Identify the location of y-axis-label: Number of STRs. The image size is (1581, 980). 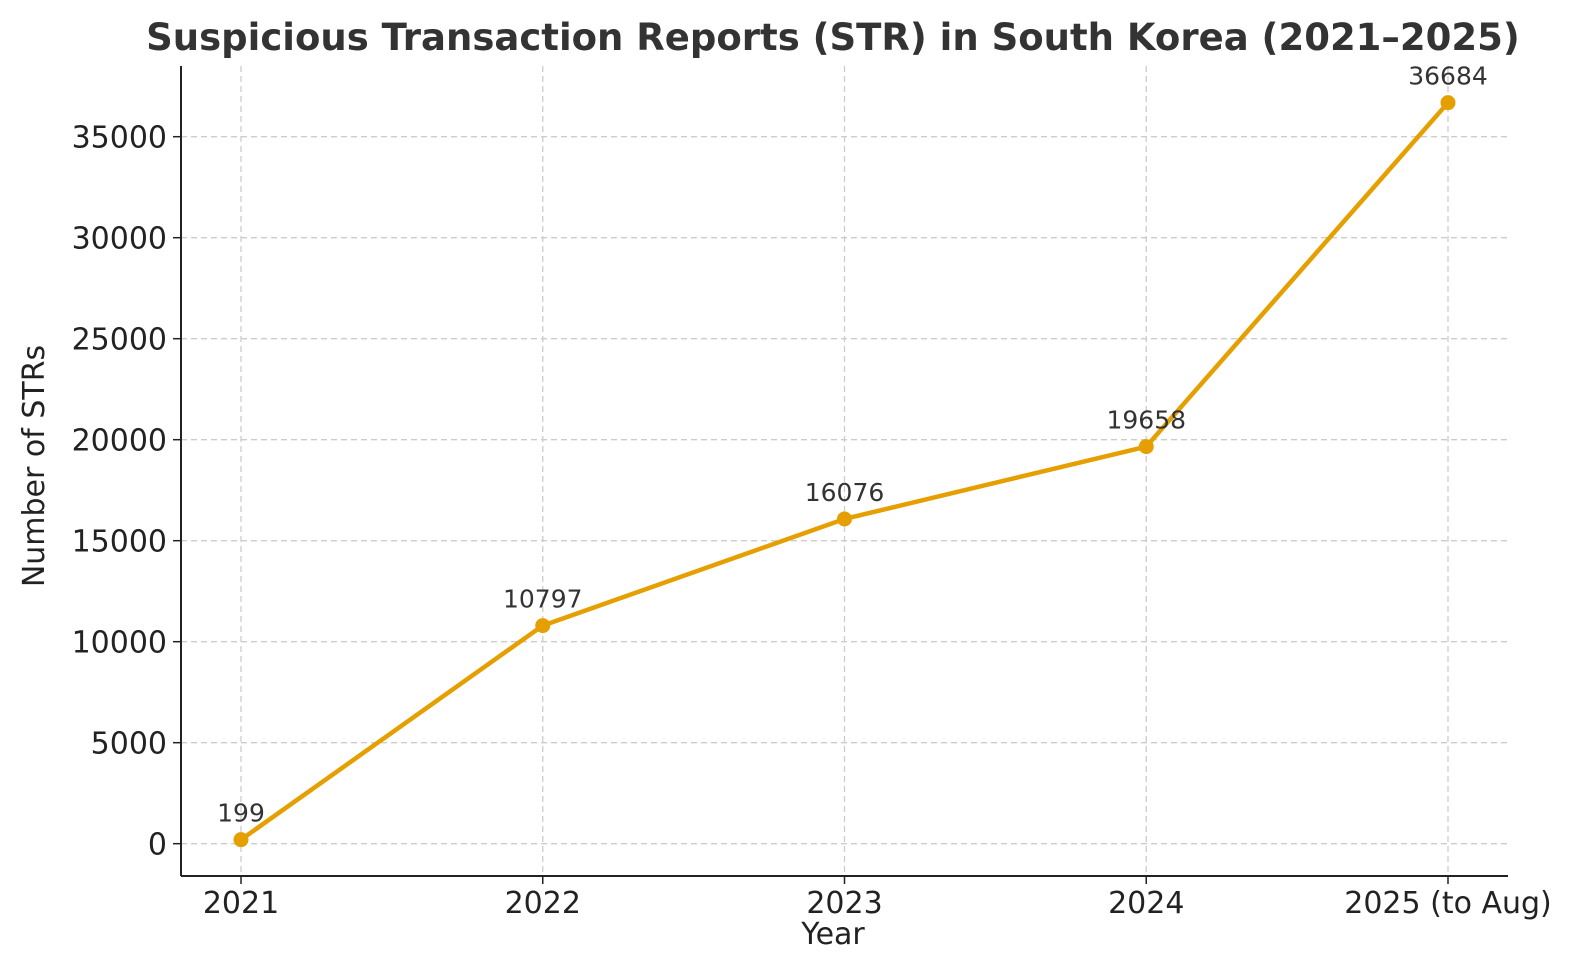
(34, 466).